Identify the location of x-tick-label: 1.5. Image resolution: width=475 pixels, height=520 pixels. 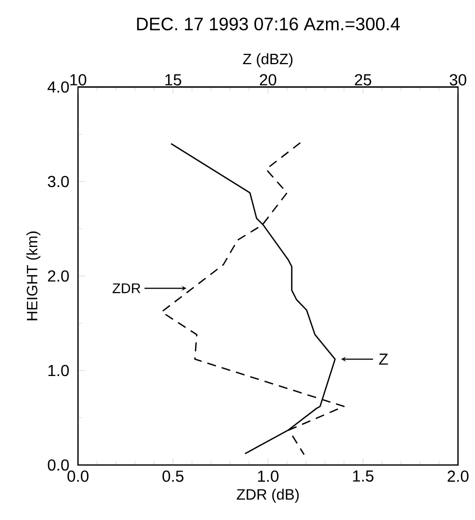
(363, 476).